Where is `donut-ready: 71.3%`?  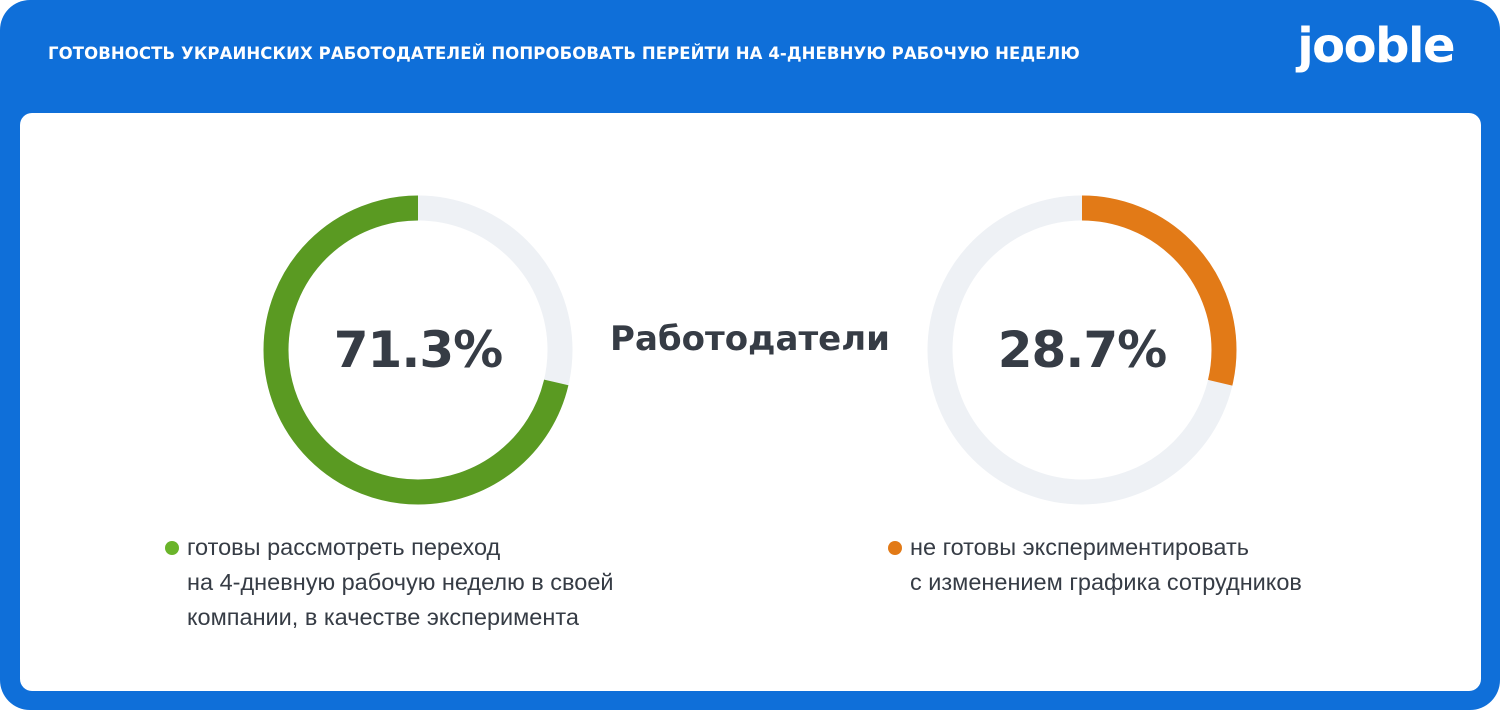 donut-ready: 71.3% is located at coordinates (418, 350).